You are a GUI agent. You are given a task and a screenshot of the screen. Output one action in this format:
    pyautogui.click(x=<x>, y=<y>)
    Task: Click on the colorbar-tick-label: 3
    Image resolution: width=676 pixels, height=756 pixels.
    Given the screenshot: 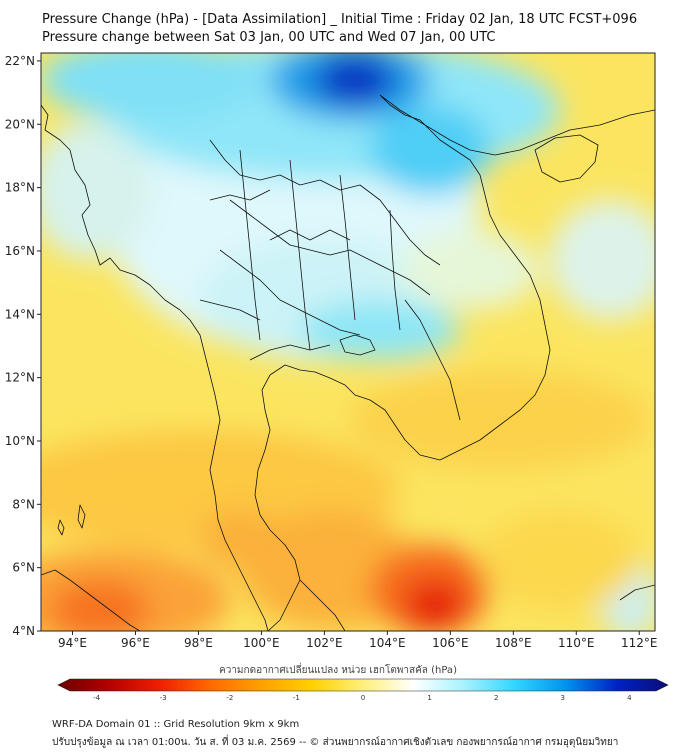 What is the action you would take?
    pyautogui.click(x=563, y=698)
    